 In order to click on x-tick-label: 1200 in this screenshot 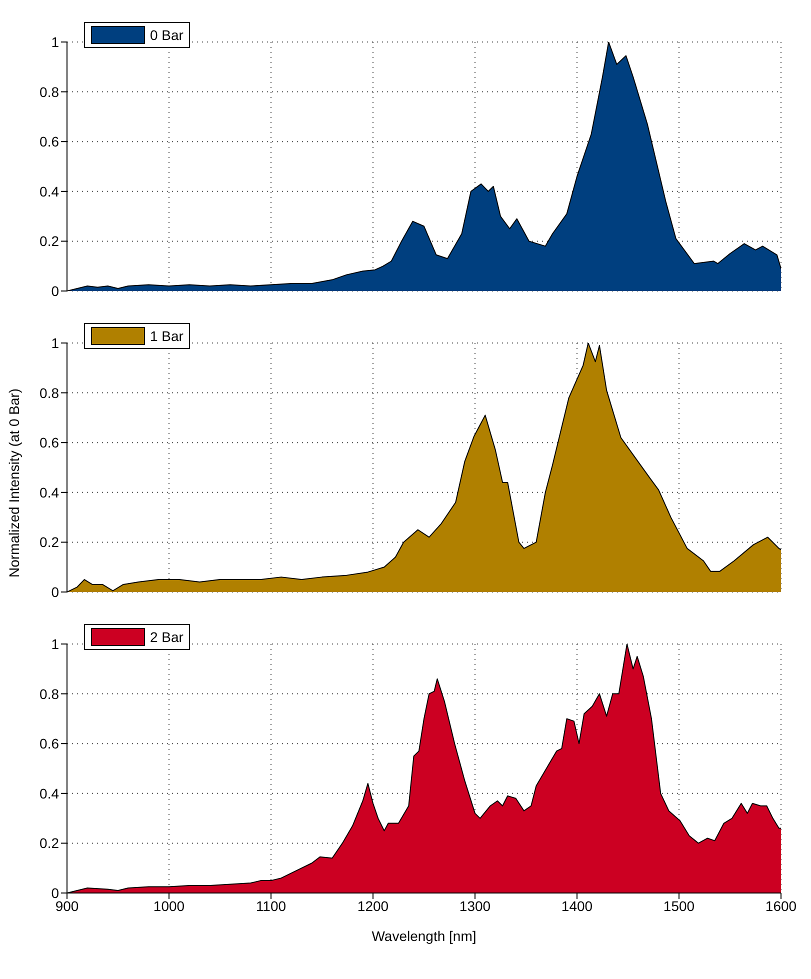, I will do `click(373, 906)`.